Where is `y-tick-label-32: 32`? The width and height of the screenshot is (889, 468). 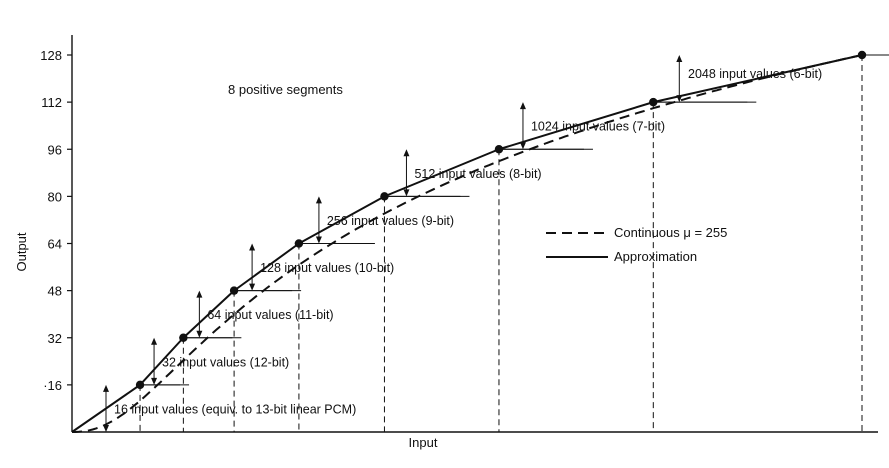 y-tick-label-32: 32 is located at coordinates (55, 338).